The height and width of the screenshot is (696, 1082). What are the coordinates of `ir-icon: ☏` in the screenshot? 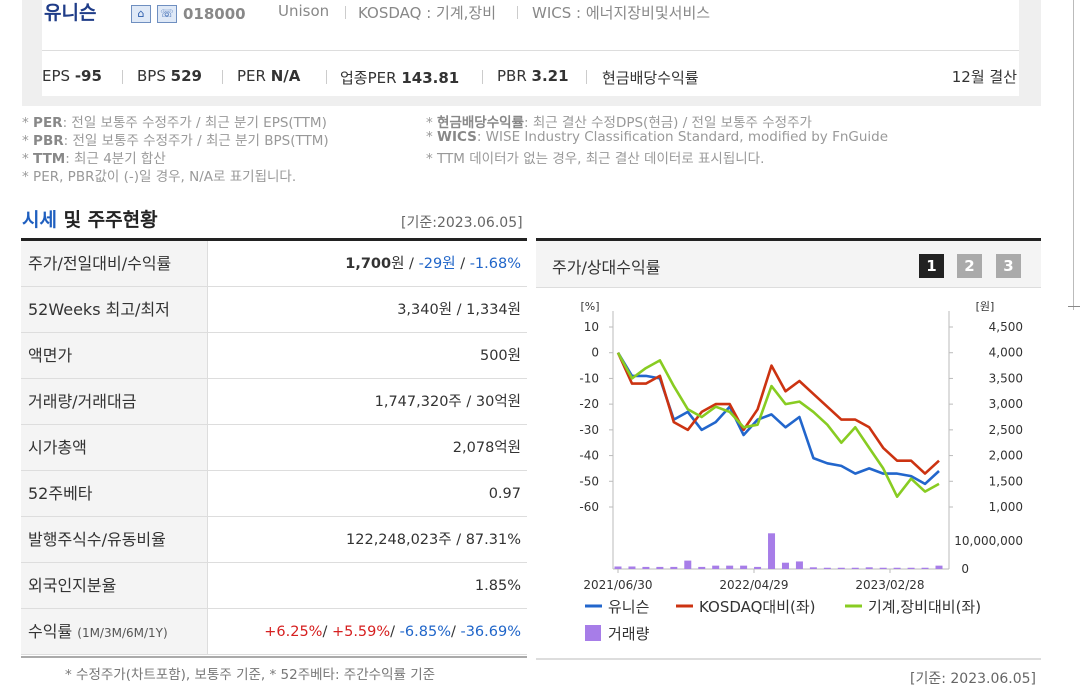 It's located at (167, 14).